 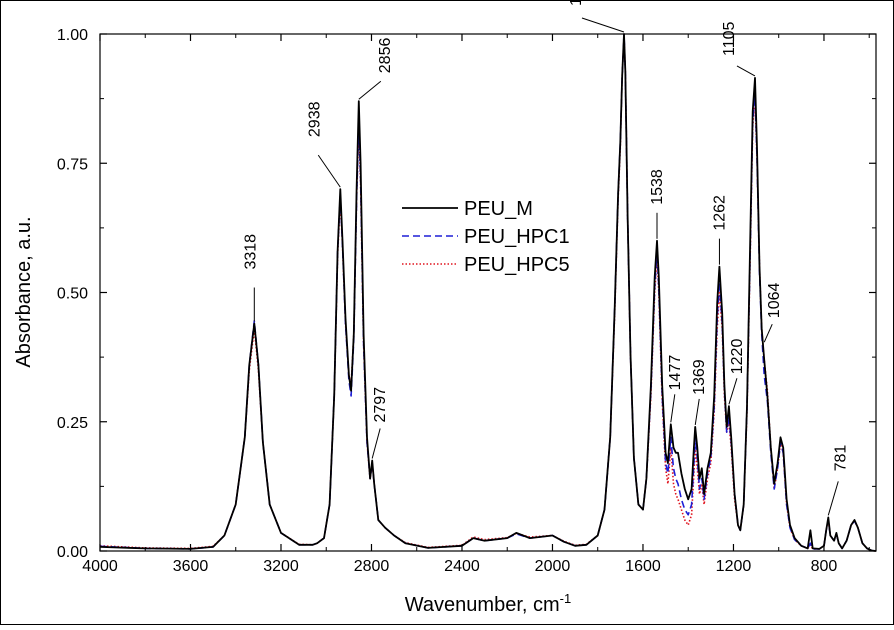 I want to click on peak-label-781: 781, so click(x=840, y=458).